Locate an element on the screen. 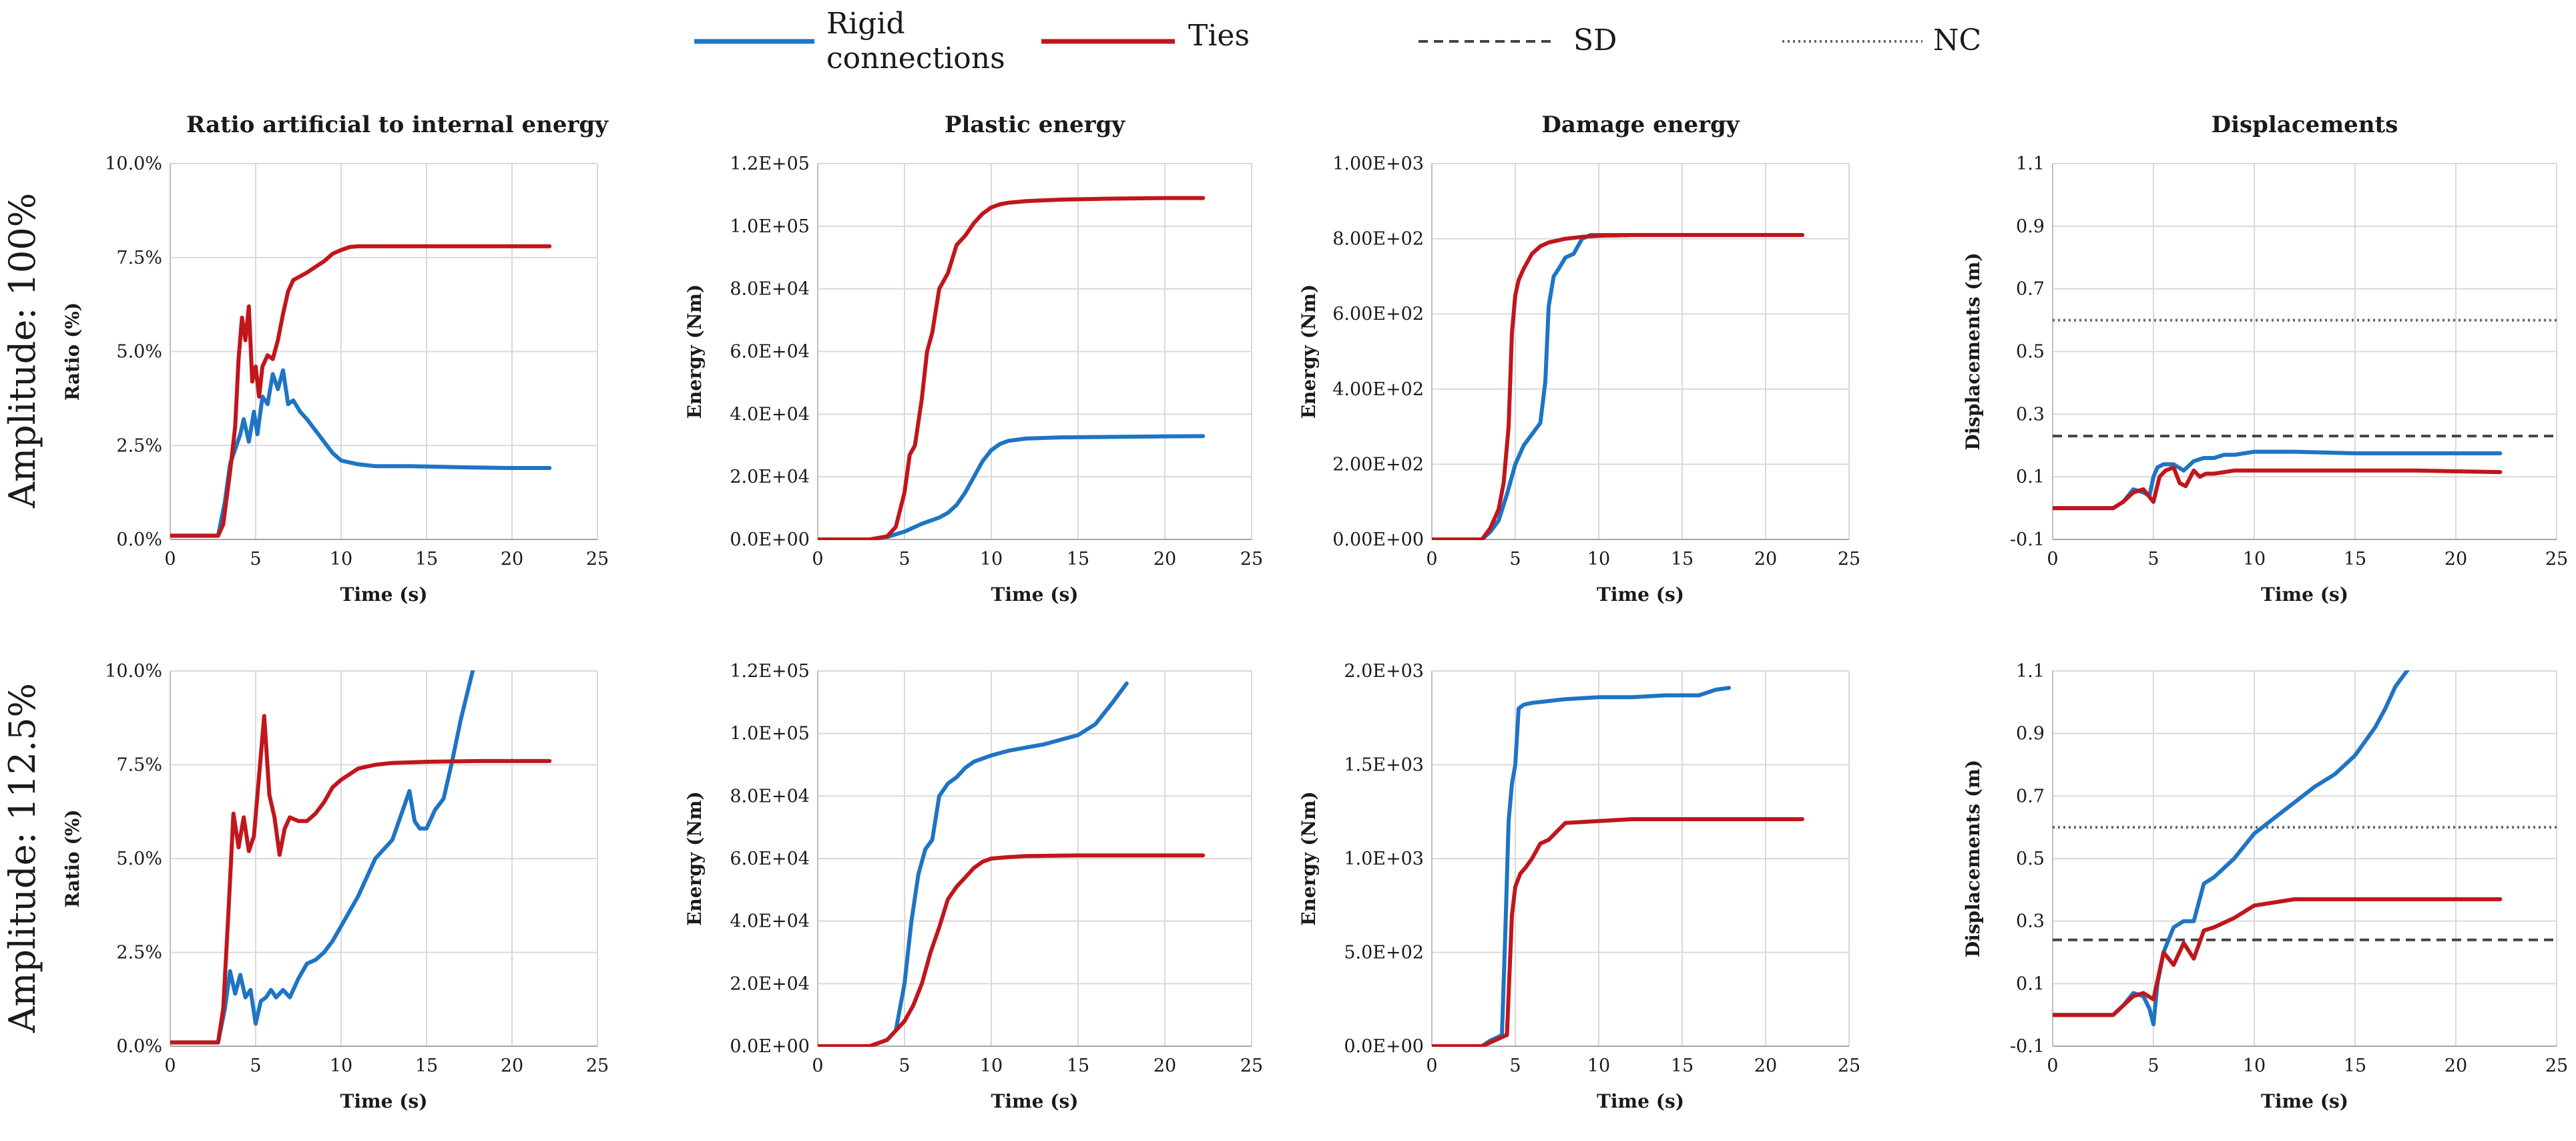 The height and width of the screenshot is (1141, 2576). y-tick-label: 0.9 is located at coordinates (2030, 734).